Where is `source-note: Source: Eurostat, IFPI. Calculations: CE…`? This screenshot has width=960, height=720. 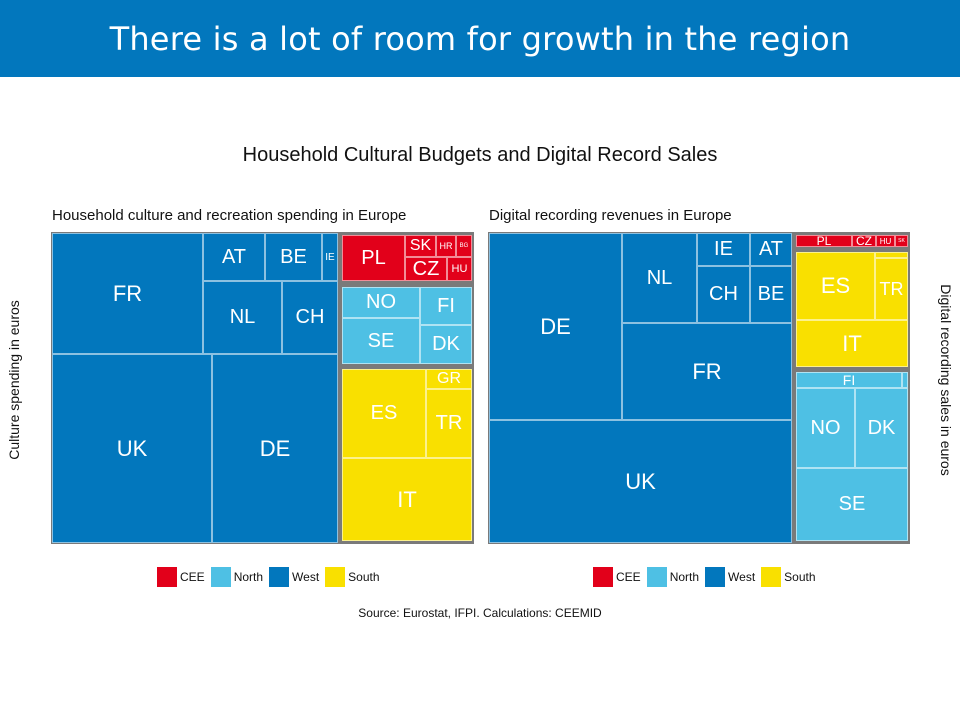
source-note: Source: Eurostat, IFPI. Calculations: CE… is located at coordinates (480, 613).